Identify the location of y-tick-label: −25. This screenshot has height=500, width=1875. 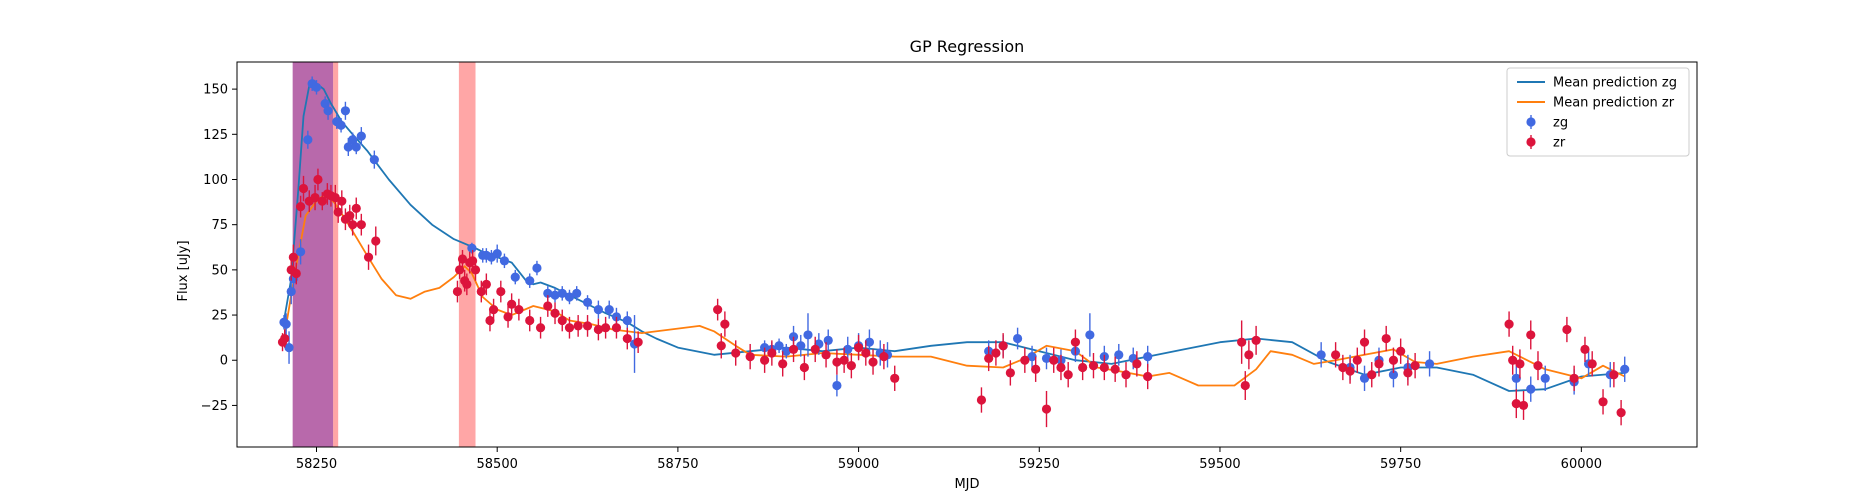
(214, 406).